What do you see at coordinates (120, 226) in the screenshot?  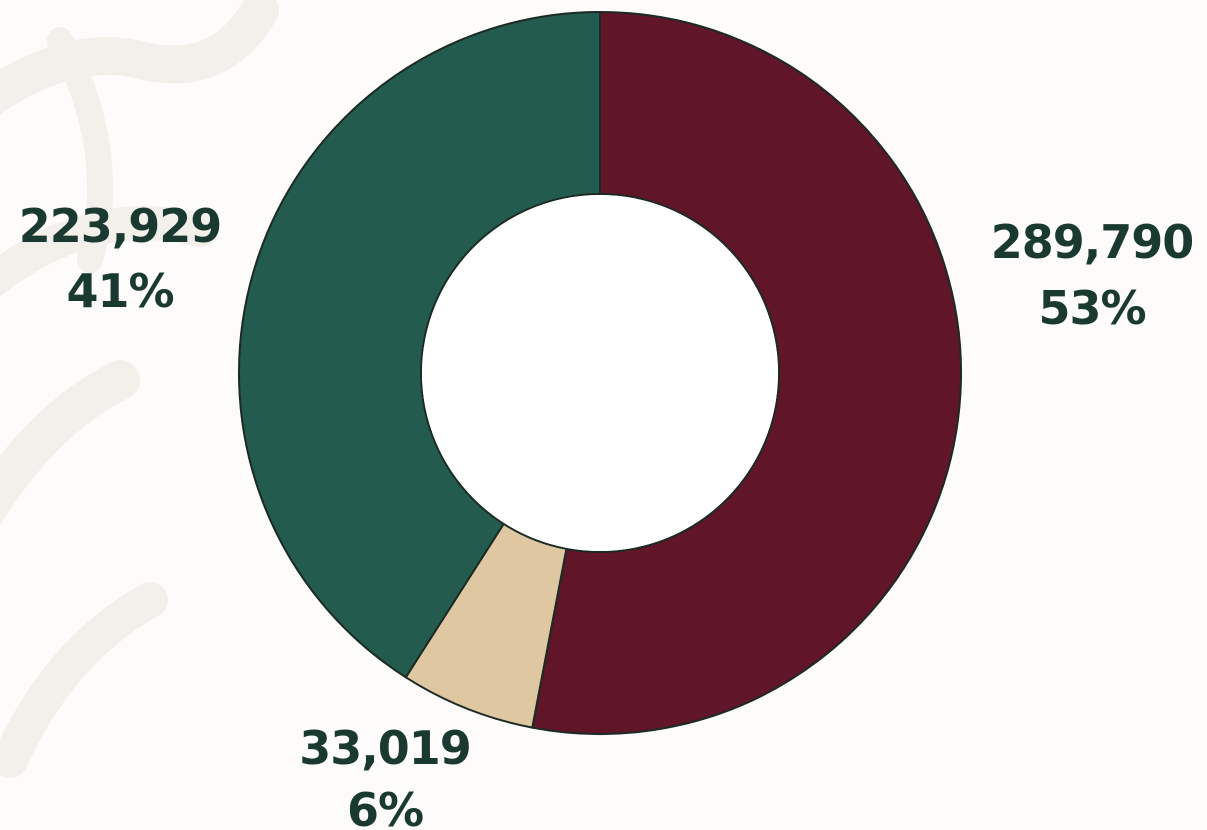 I see `data-label-value-green: 223,929` at bounding box center [120, 226].